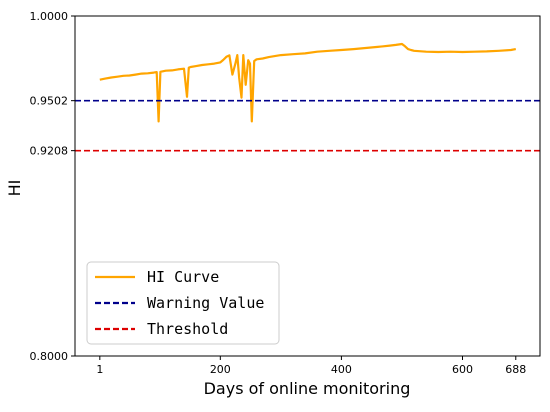  I want to click on y-axis-label: HI, so click(14, 188).